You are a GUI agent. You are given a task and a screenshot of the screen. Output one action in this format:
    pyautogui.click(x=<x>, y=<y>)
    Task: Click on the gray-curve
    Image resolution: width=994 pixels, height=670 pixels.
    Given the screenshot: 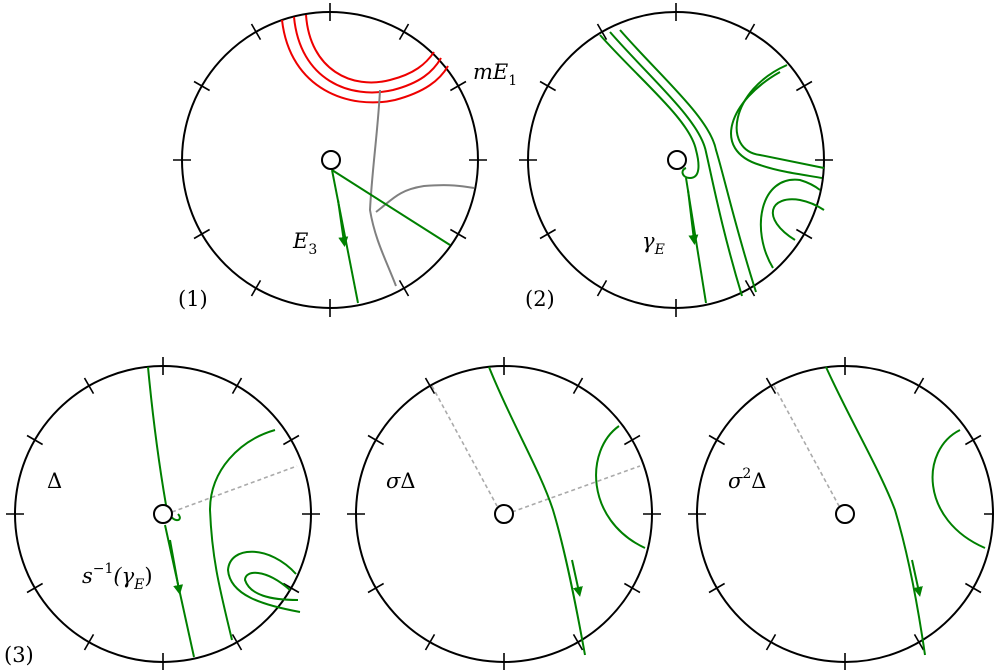 What is the action you would take?
    pyautogui.click(x=421, y=188)
    